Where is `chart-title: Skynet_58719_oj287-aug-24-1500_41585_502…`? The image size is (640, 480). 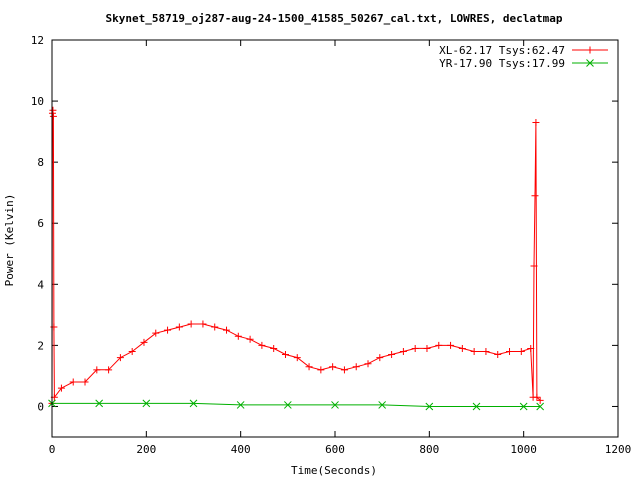
chart-title: Skynet_58719_oj287-aug-24-1500_41585_502… is located at coordinates (334, 18).